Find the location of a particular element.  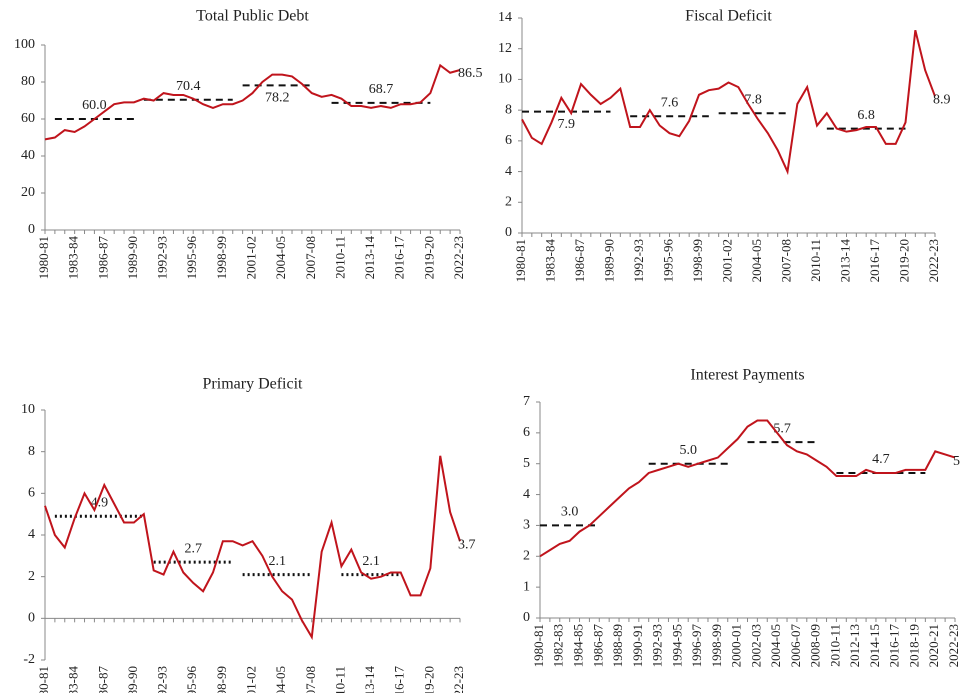

x-tick-label: 1988-89 is located at coordinates (617, 645).